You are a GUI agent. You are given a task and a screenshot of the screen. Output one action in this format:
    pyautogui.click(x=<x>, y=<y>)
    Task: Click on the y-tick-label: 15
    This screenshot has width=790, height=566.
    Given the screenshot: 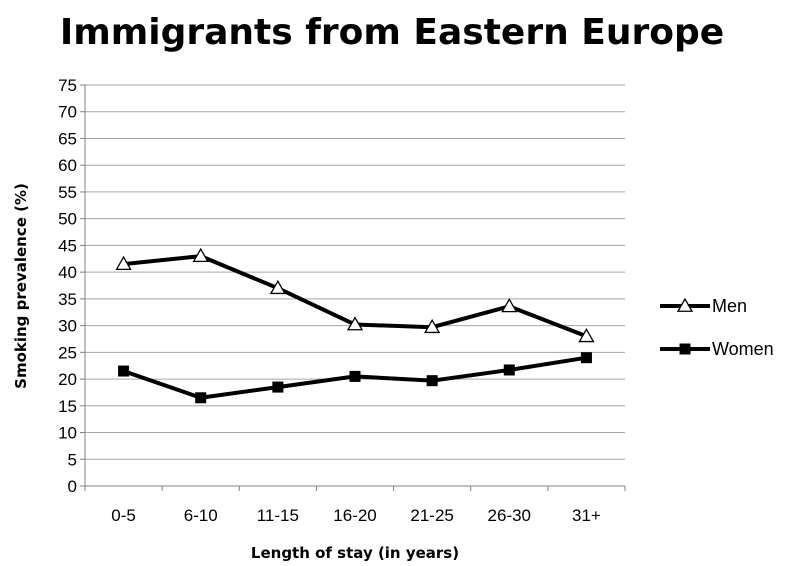 What is the action you would take?
    pyautogui.click(x=67, y=406)
    